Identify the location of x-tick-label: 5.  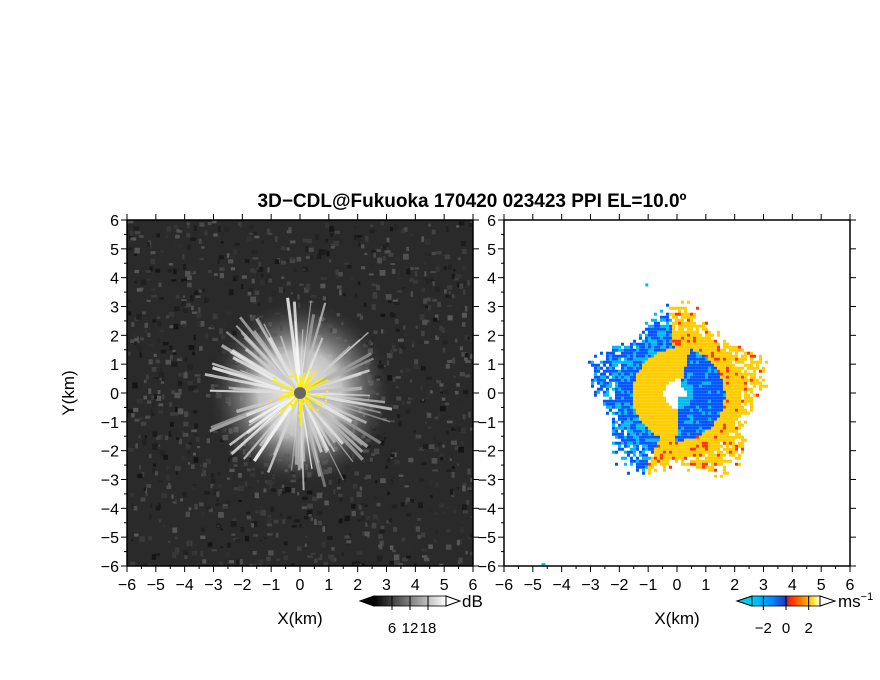
(821, 585).